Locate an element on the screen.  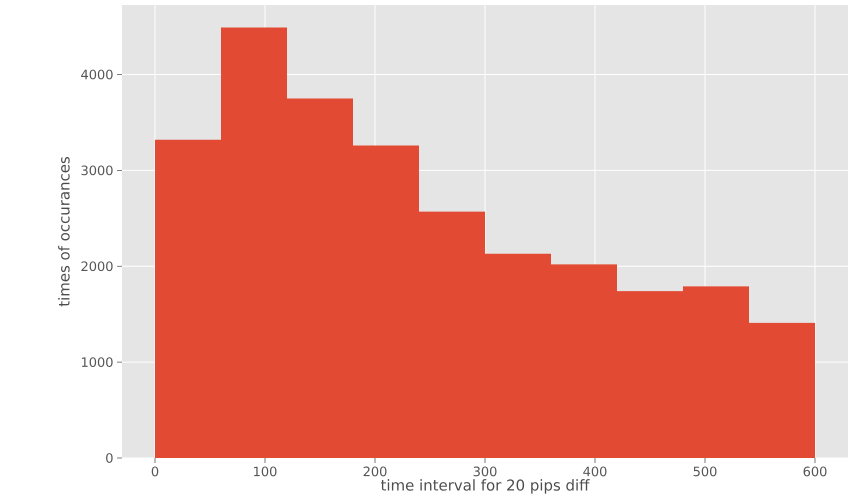
x-axis-title: time interval for 20 pips diff is located at coordinates (485, 486).